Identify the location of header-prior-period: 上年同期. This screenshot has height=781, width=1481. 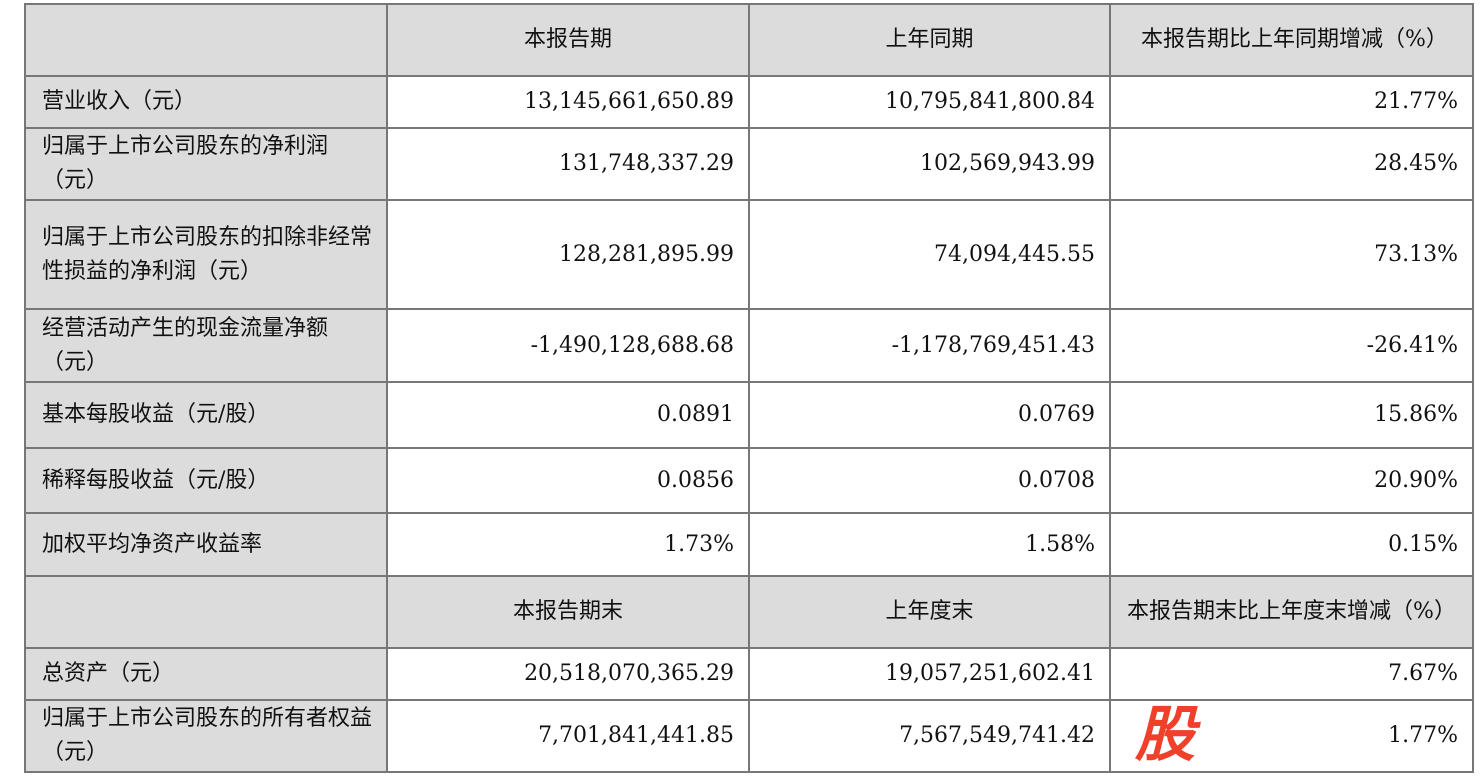
(929, 40).